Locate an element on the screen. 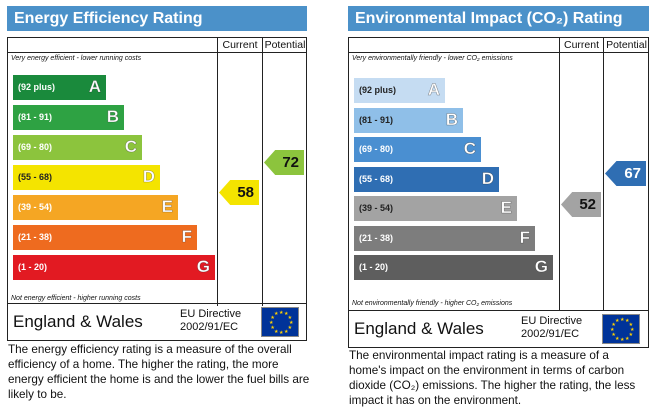 This screenshot has width=656, height=415. potential-rating-arrow: 67 is located at coordinates (625, 173).